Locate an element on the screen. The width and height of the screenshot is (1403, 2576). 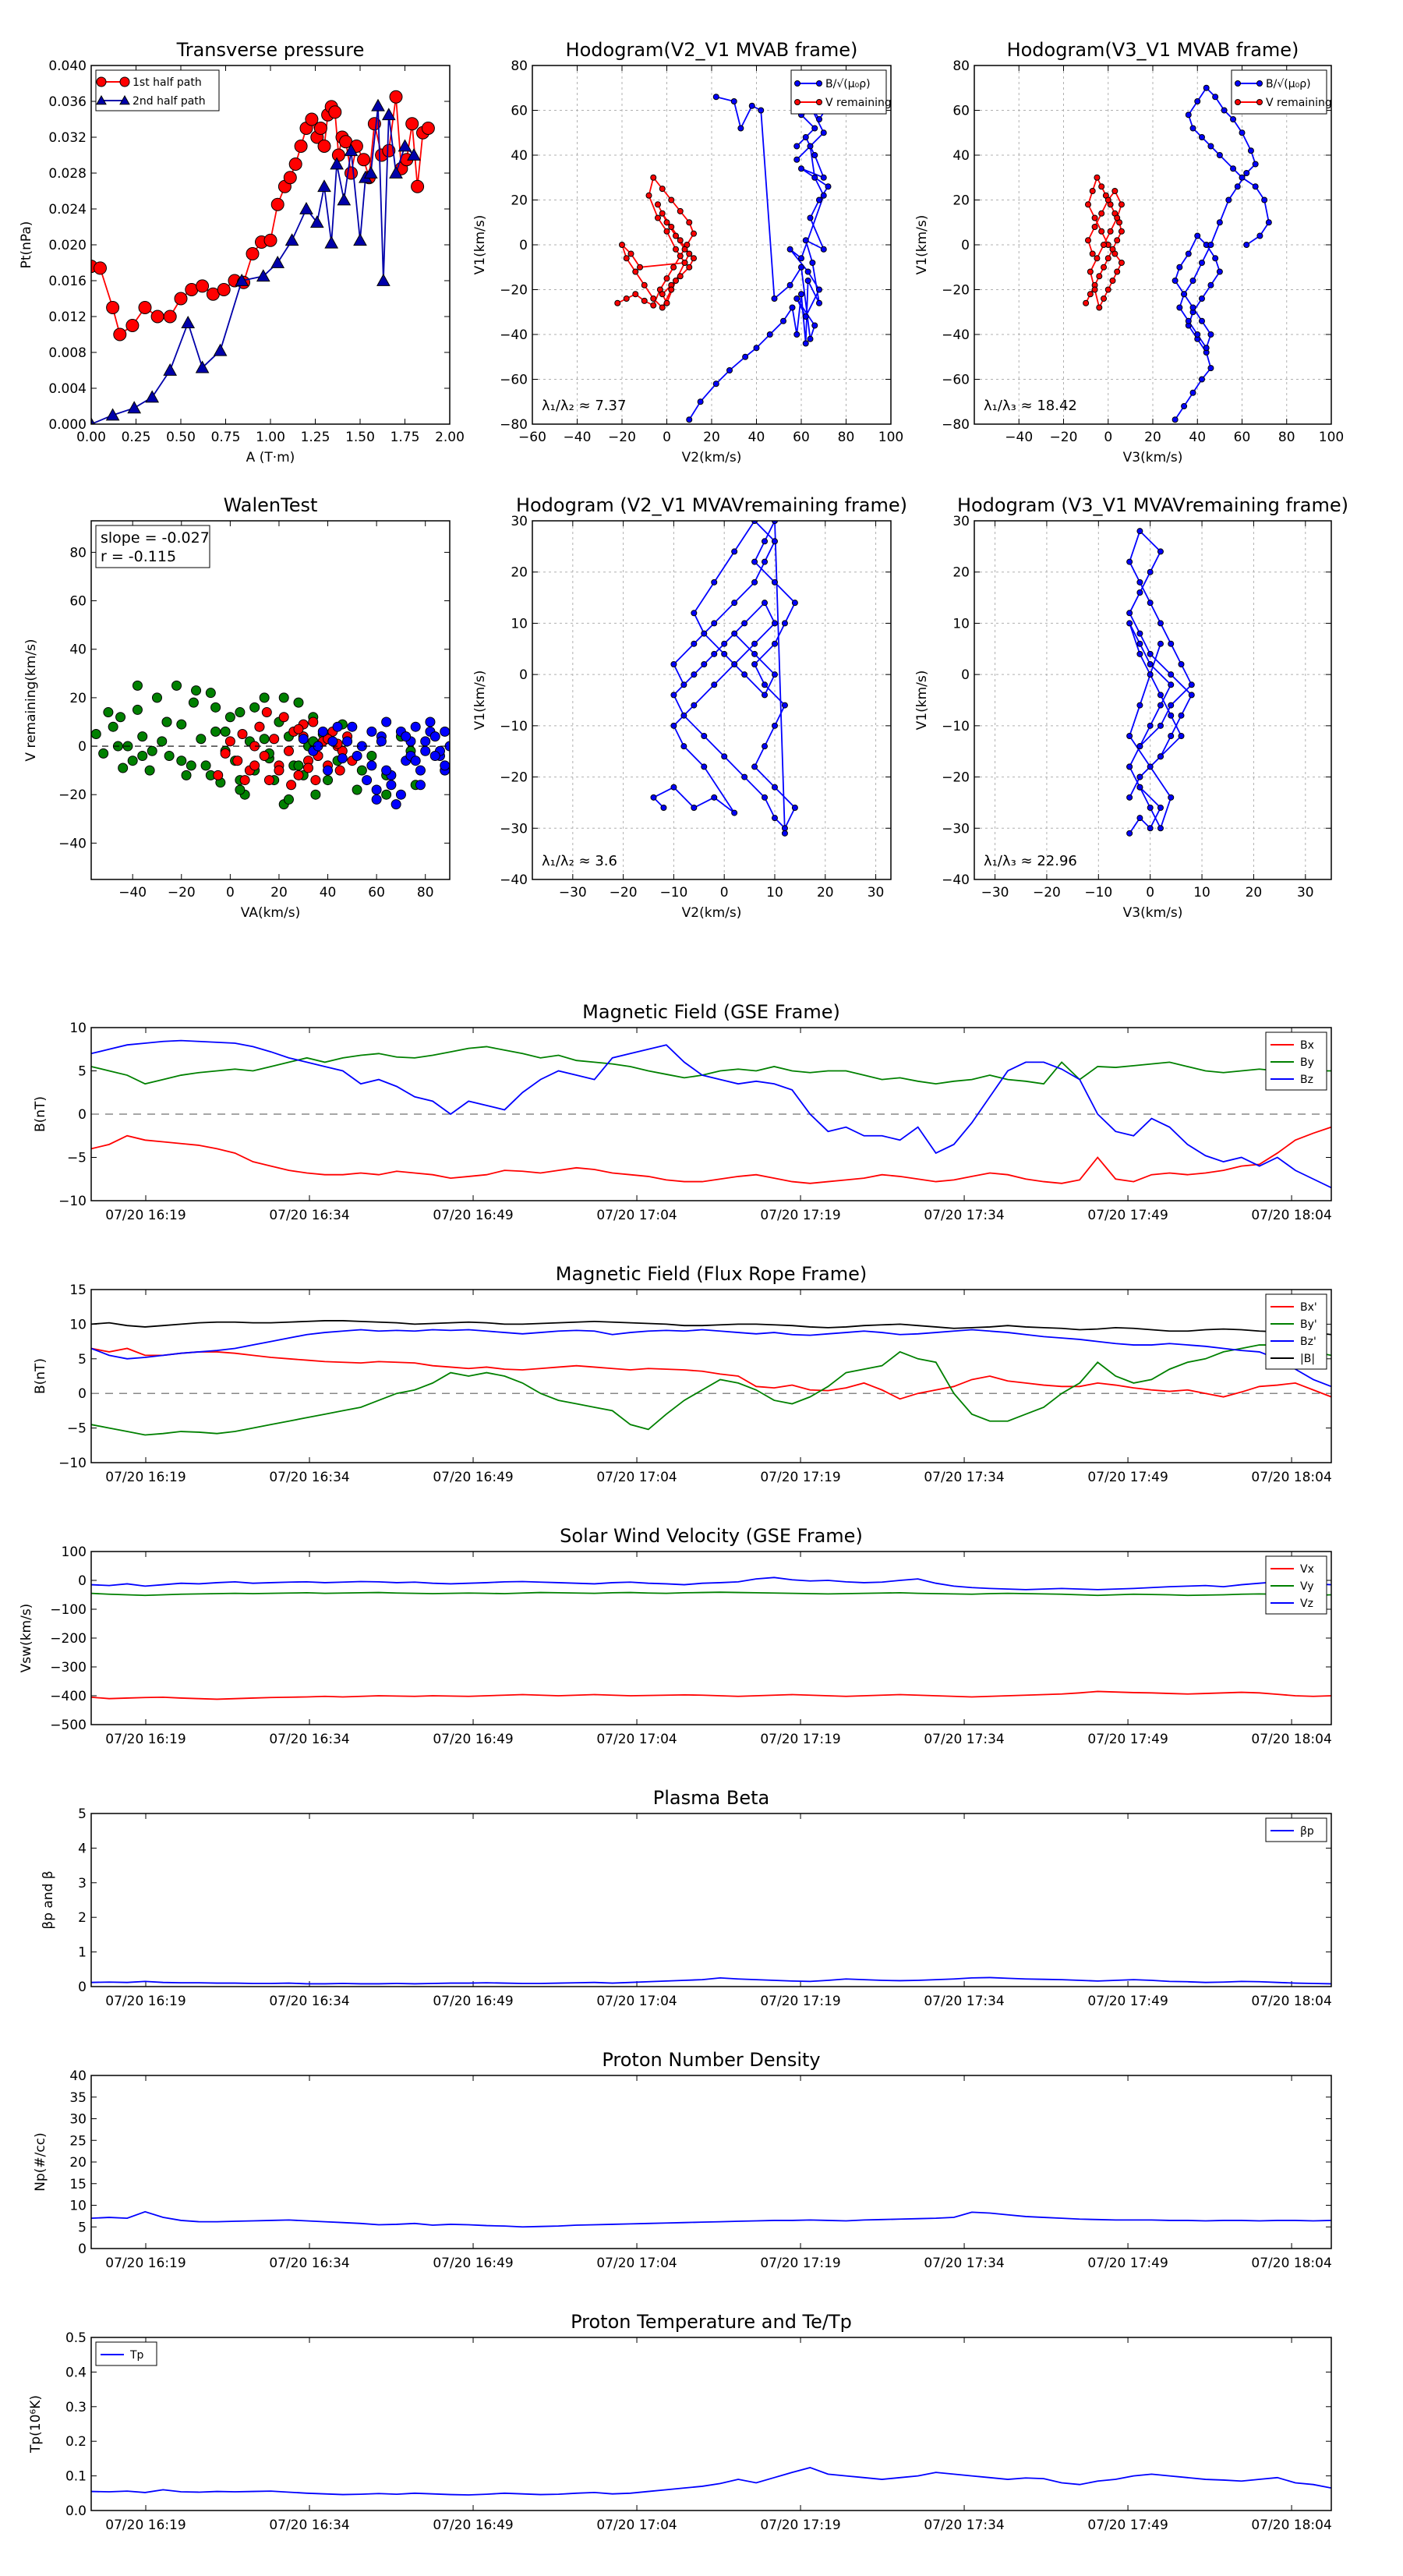
legend-label: Vz is located at coordinates (1306, 1604).